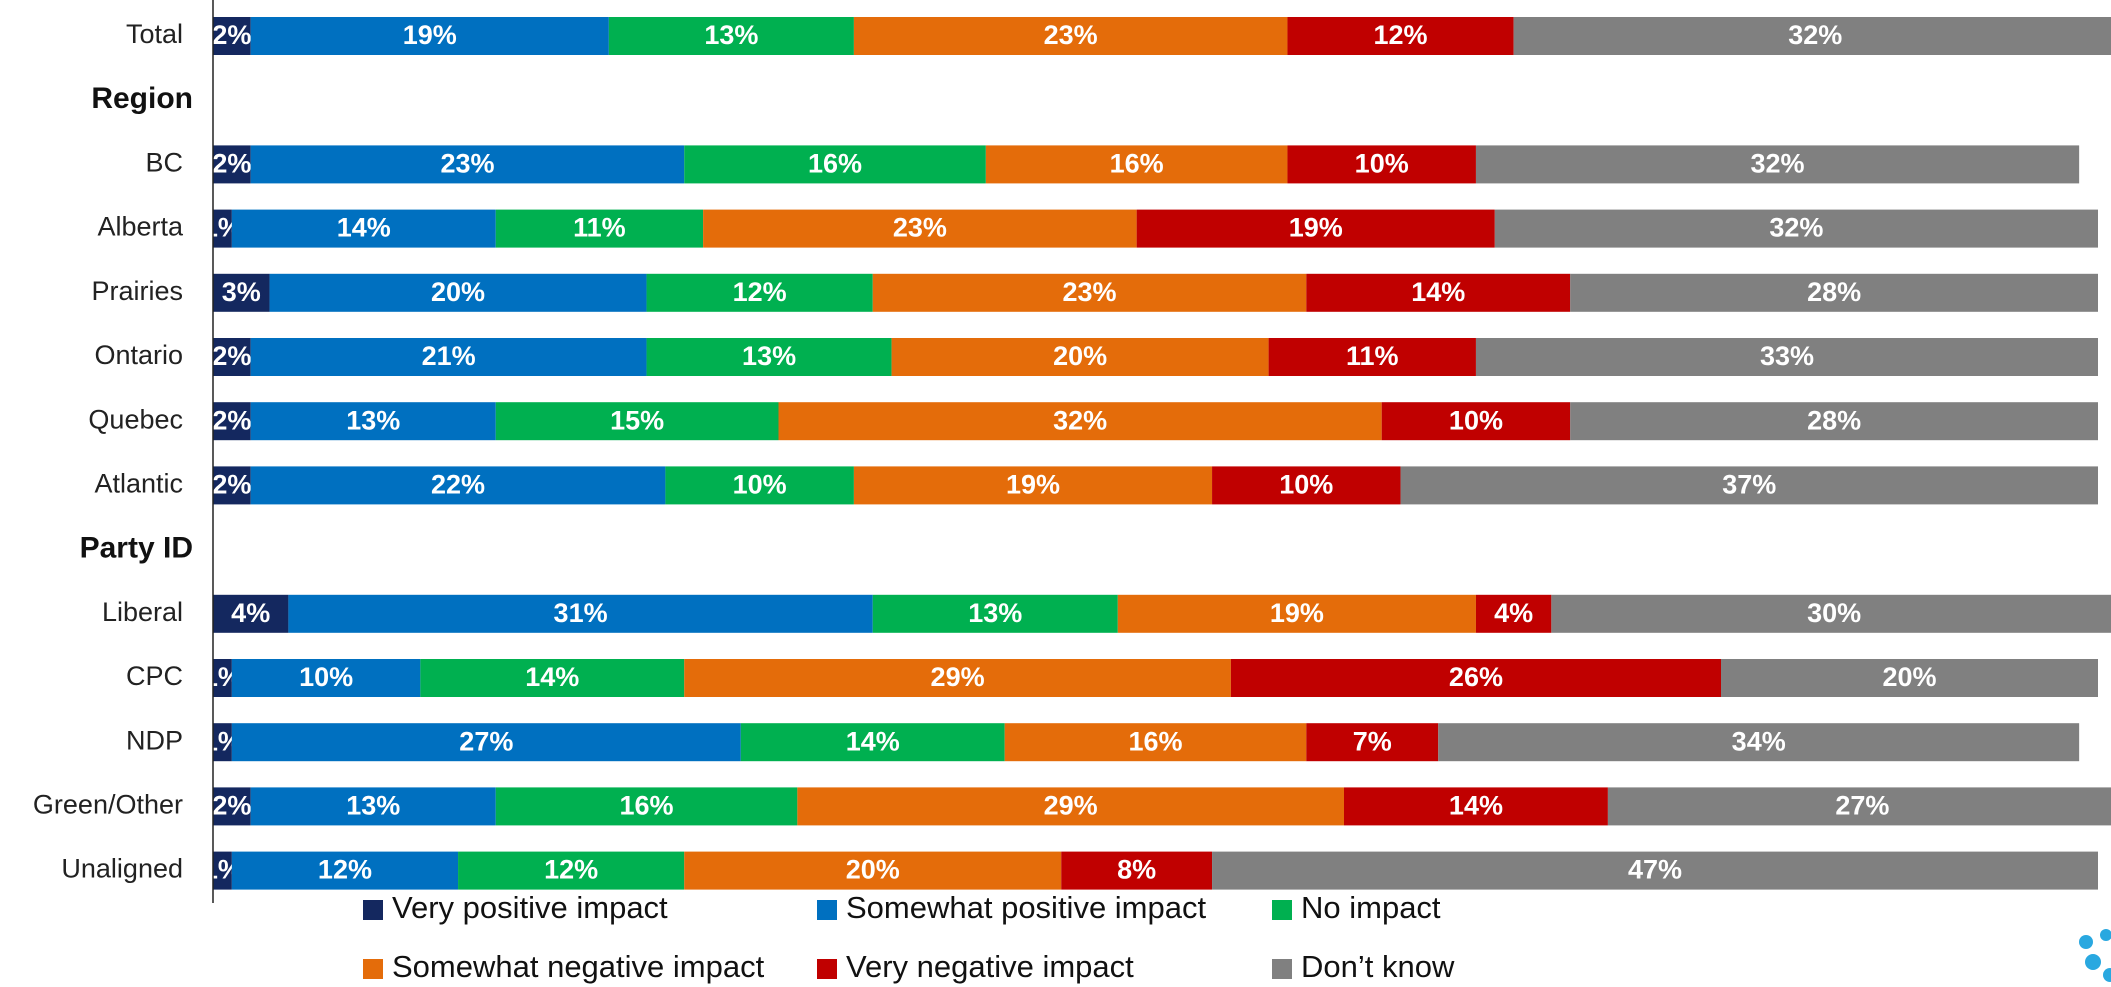 This screenshot has height=987, width=2111. Describe the element at coordinates (142, 98) in the screenshot. I see `group-header: Region` at that location.